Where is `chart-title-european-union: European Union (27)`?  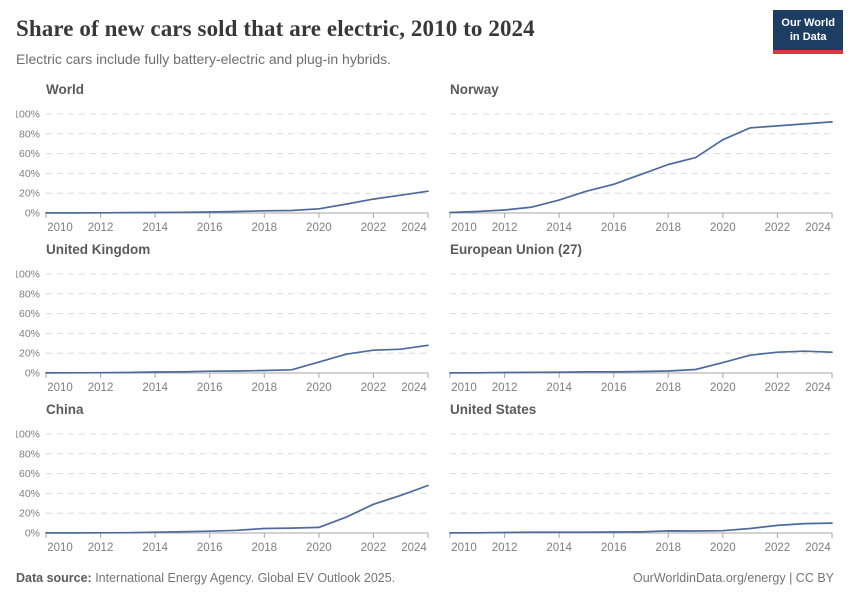
chart-title-european-union: European Union (27) is located at coordinates (516, 249).